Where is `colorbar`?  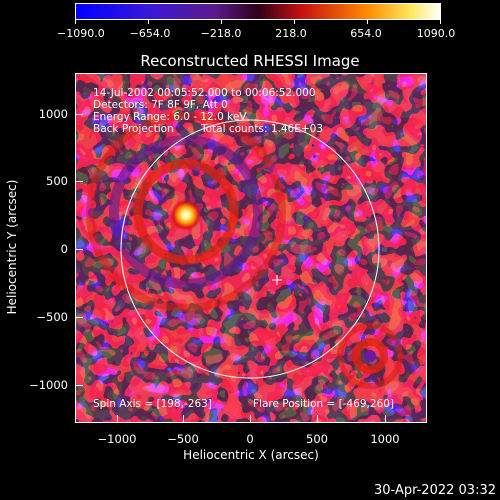
colorbar is located at coordinates (258, 11).